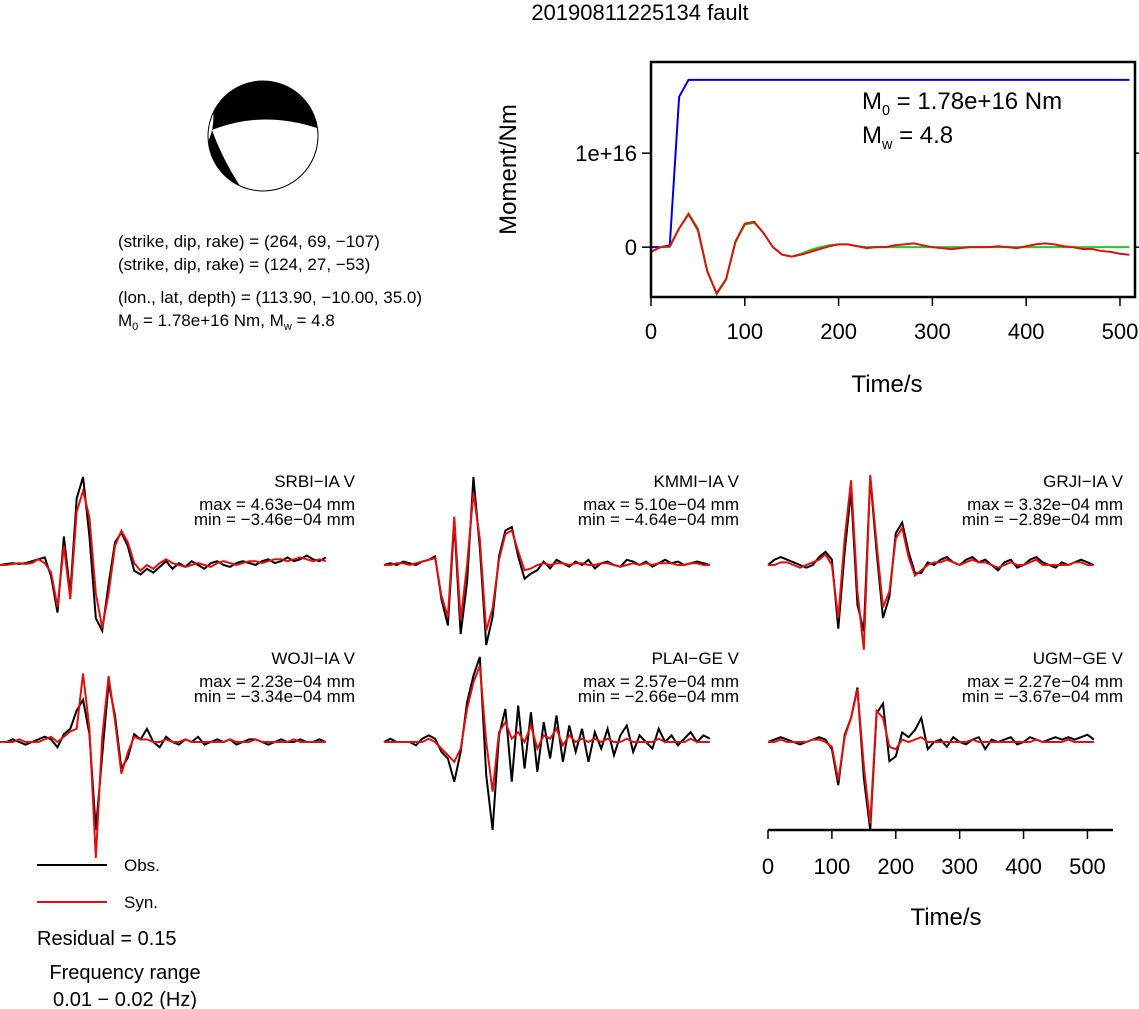 This screenshot has height=1009, width=1139. What do you see at coordinates (141, 902) in the screenshot?
I see `legend-label: Syn.` at bounding box center [141, 902].